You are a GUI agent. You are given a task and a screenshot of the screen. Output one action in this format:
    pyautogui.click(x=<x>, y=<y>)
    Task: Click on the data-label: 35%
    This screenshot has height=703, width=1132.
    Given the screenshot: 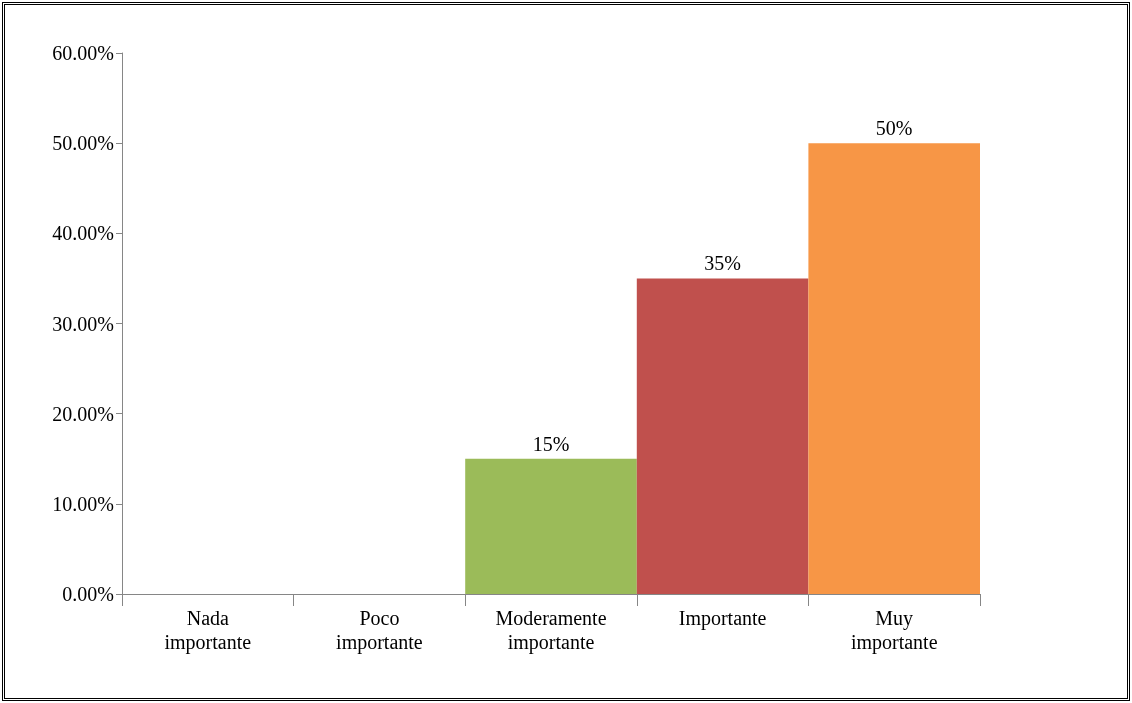 What is the action you would take?
    pyautogui.click(x=722, y=263)
    